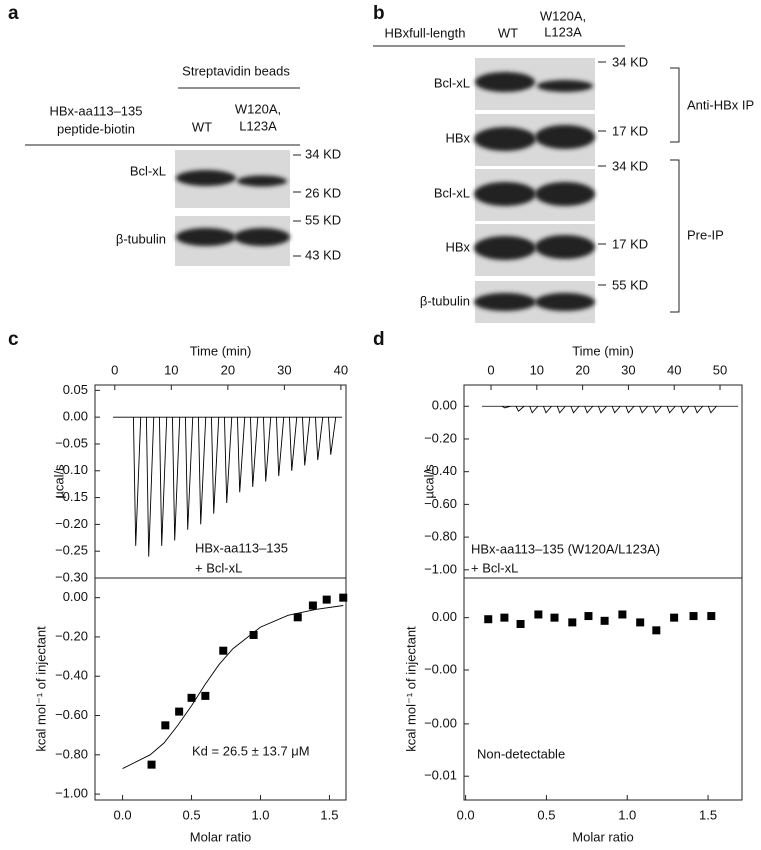  What do you see at coordinates (627, 814) in the screenshot?
I see `x-tick-label: 1.0` at bounding box center [627, 814].